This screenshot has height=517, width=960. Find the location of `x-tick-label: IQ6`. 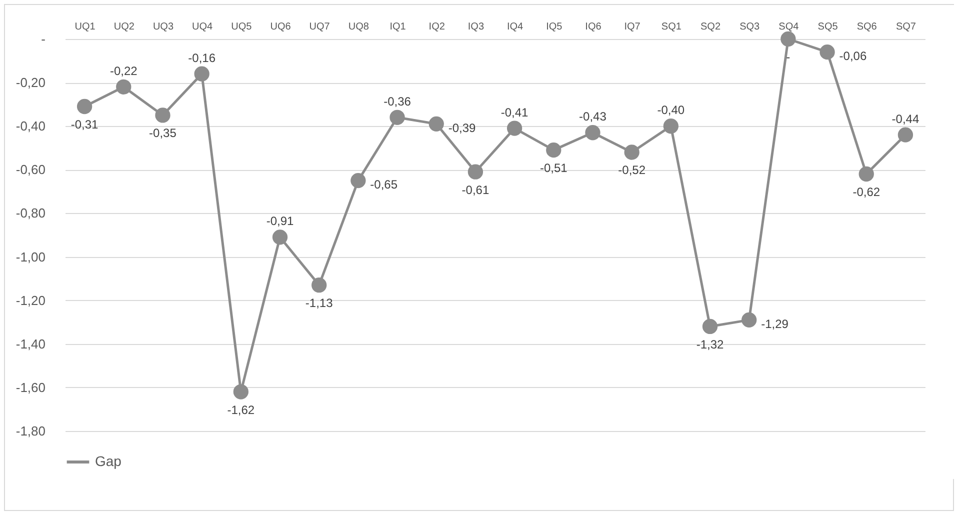

x-tick-label: IQ6 is located at coordinates (593, 27).